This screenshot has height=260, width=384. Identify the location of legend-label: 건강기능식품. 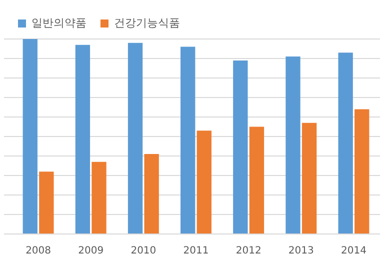
(147, 23).